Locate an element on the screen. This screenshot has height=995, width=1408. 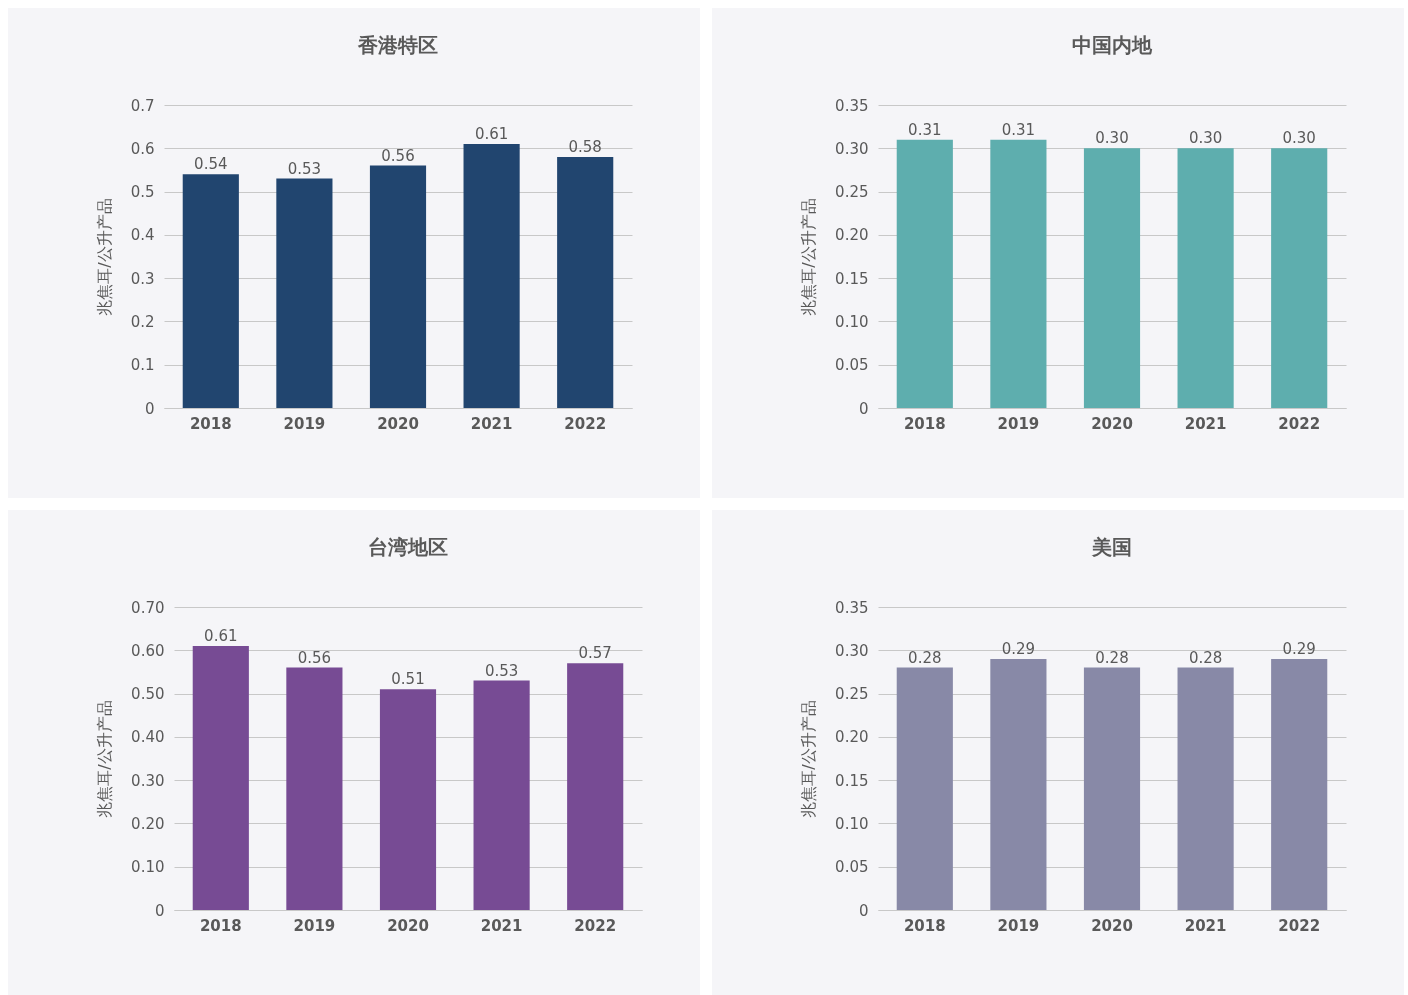
y-tick-label: 0.7 is located at coordinates (142, 105).